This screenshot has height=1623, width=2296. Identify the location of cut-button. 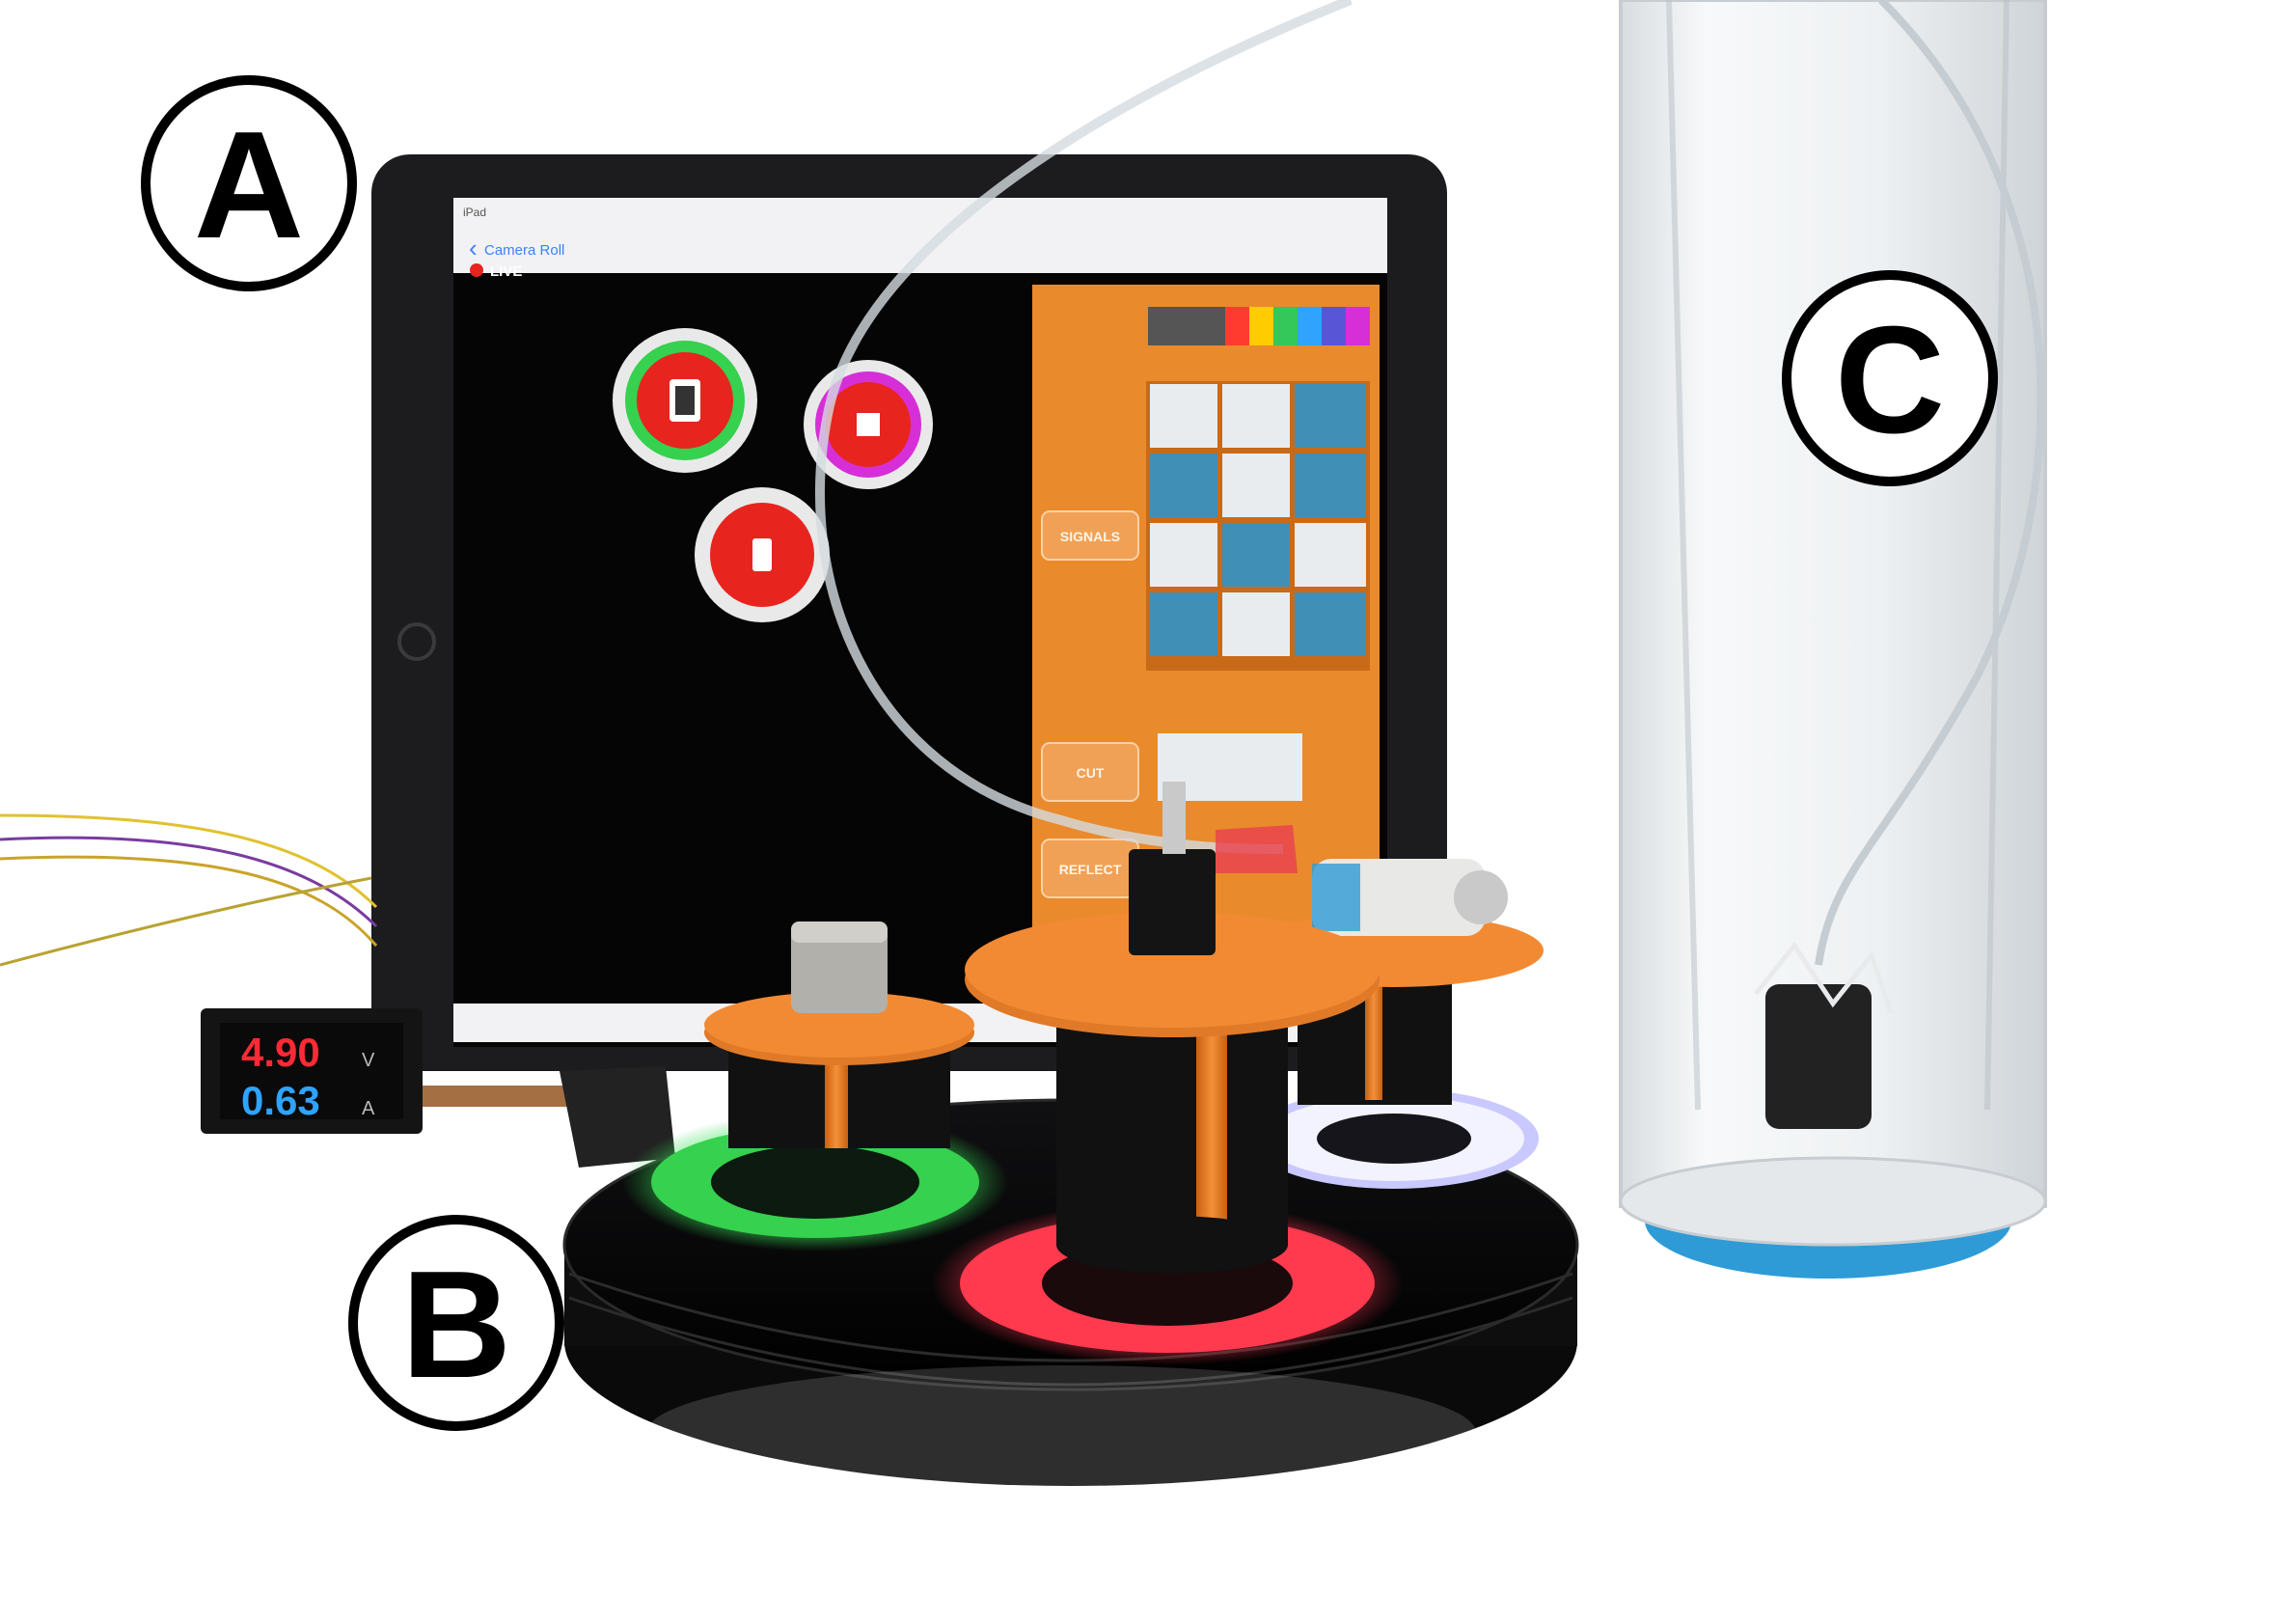
(1090, 772).